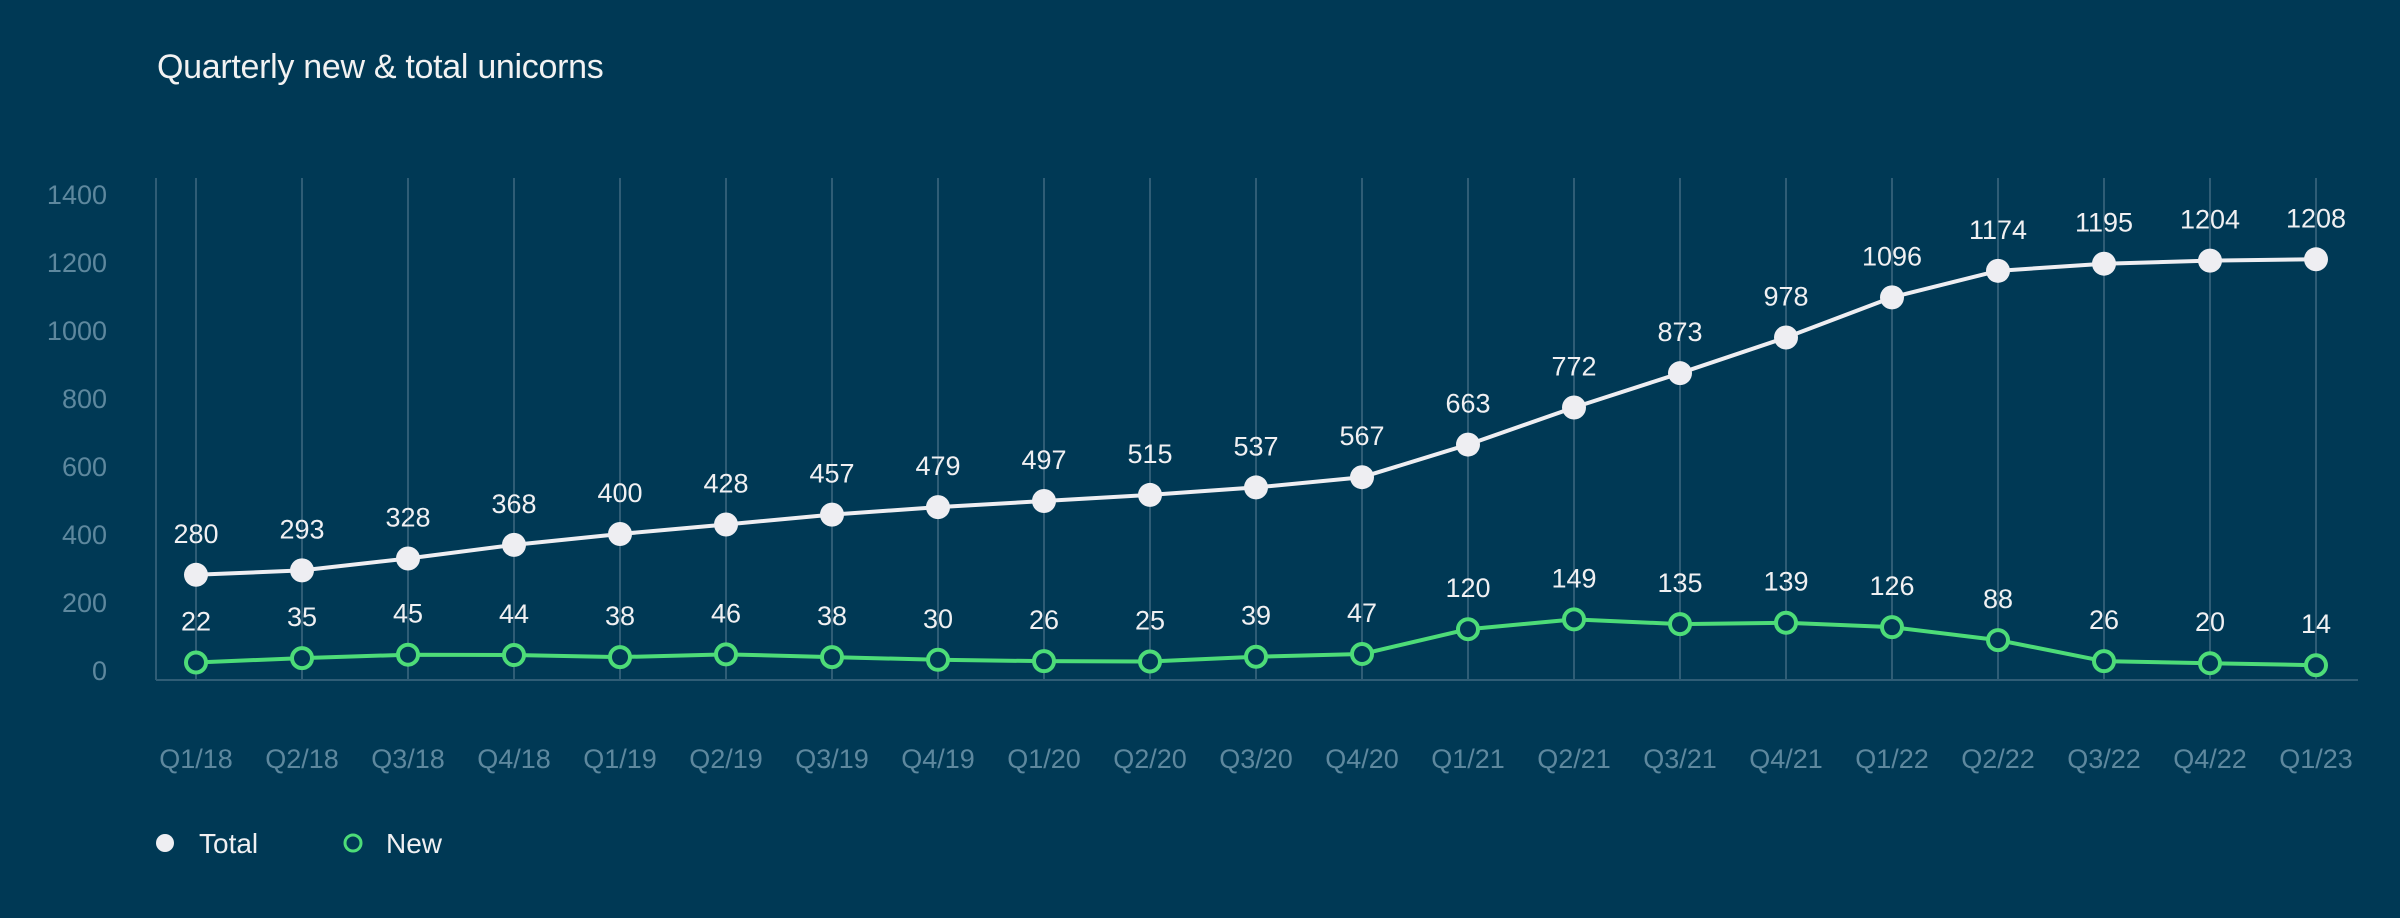 The width and height of the screenshot is (2400, 918). Describe the element at coordinates (1892, 759) in the screenshot. I see `x-tick-label: Q1/22` at that location.